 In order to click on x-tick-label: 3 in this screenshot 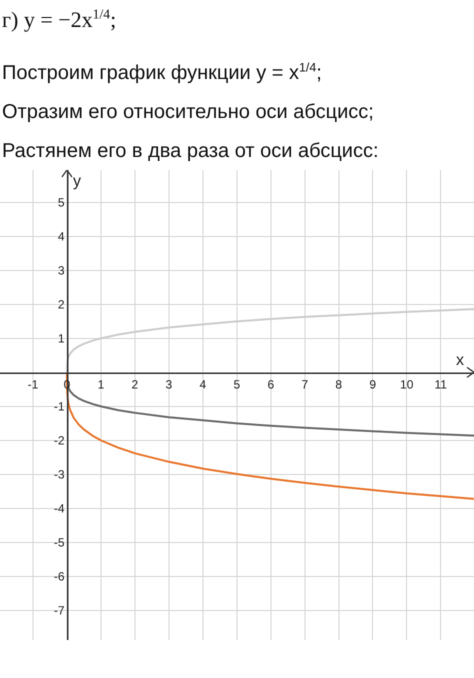, I will do `click(169, 384)`.